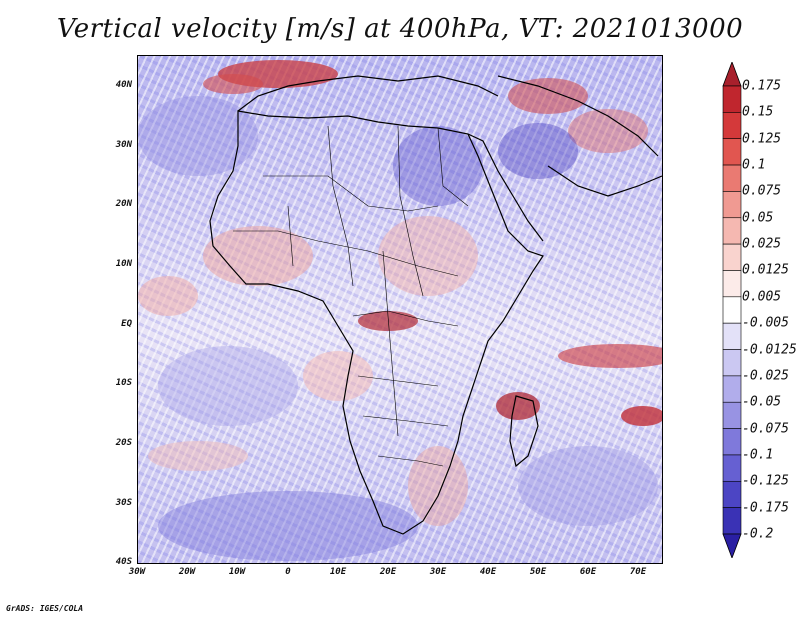 This screenshot has height=618, width=800. What do you see at coordinates (538, 572) in the screenshot?
I see `x-tick-label: 50E` at bounding box center [538, 572].